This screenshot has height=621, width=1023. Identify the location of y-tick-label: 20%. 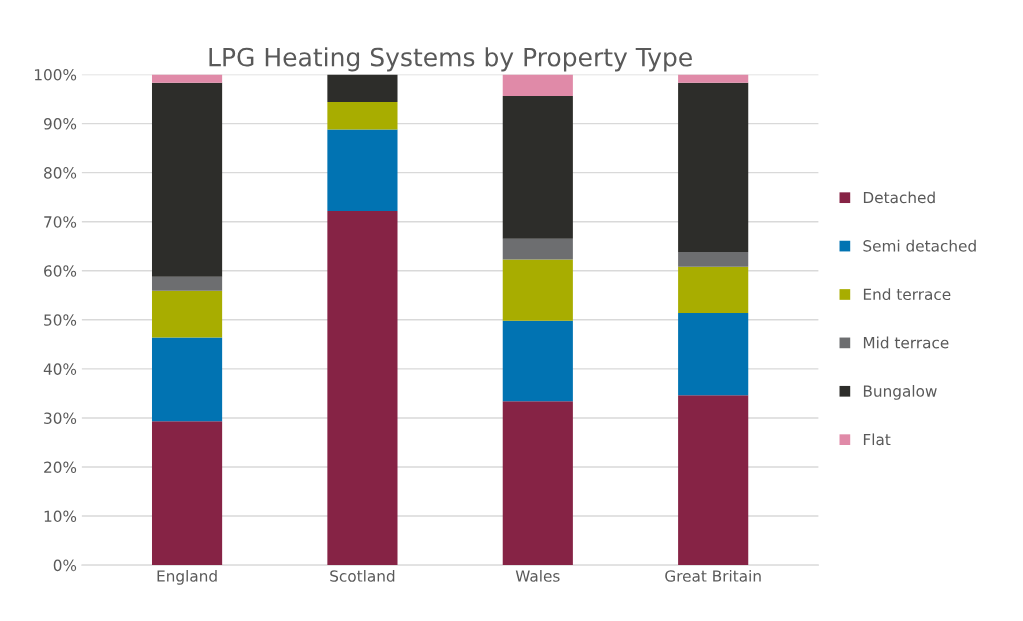
(60, 467).